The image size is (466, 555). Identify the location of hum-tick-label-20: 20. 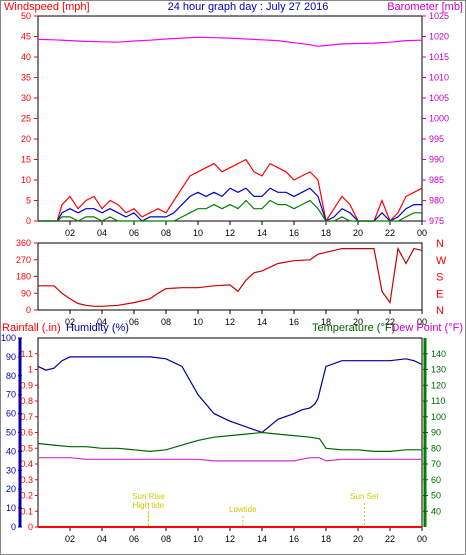
(11, 489).